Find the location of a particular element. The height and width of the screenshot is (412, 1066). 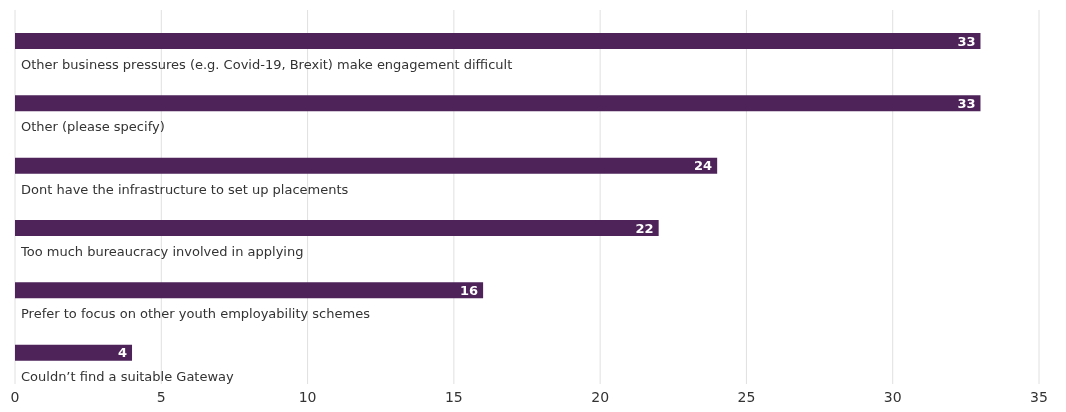

data-label: 4 is located at coordinates (122, 353).